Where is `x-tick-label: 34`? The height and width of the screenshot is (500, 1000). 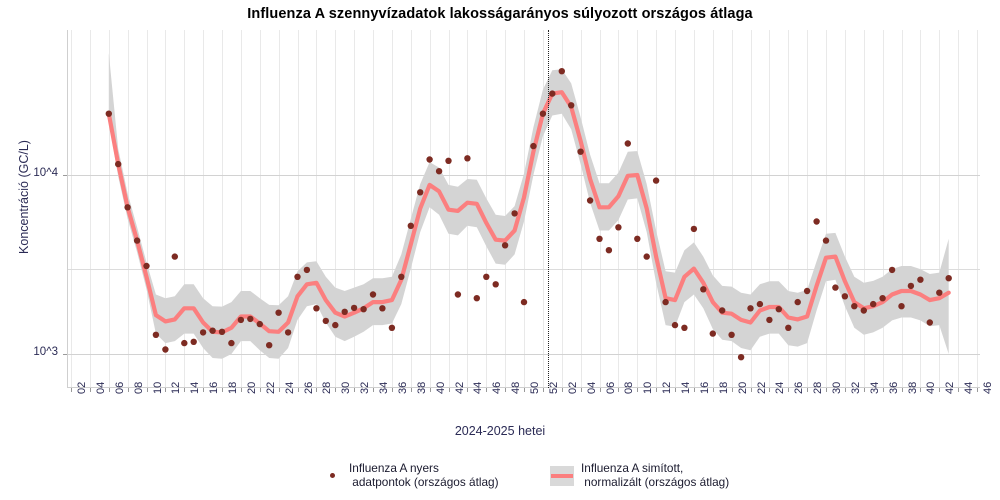
x-tick-label: 34 is located at coordinates (874, 387).